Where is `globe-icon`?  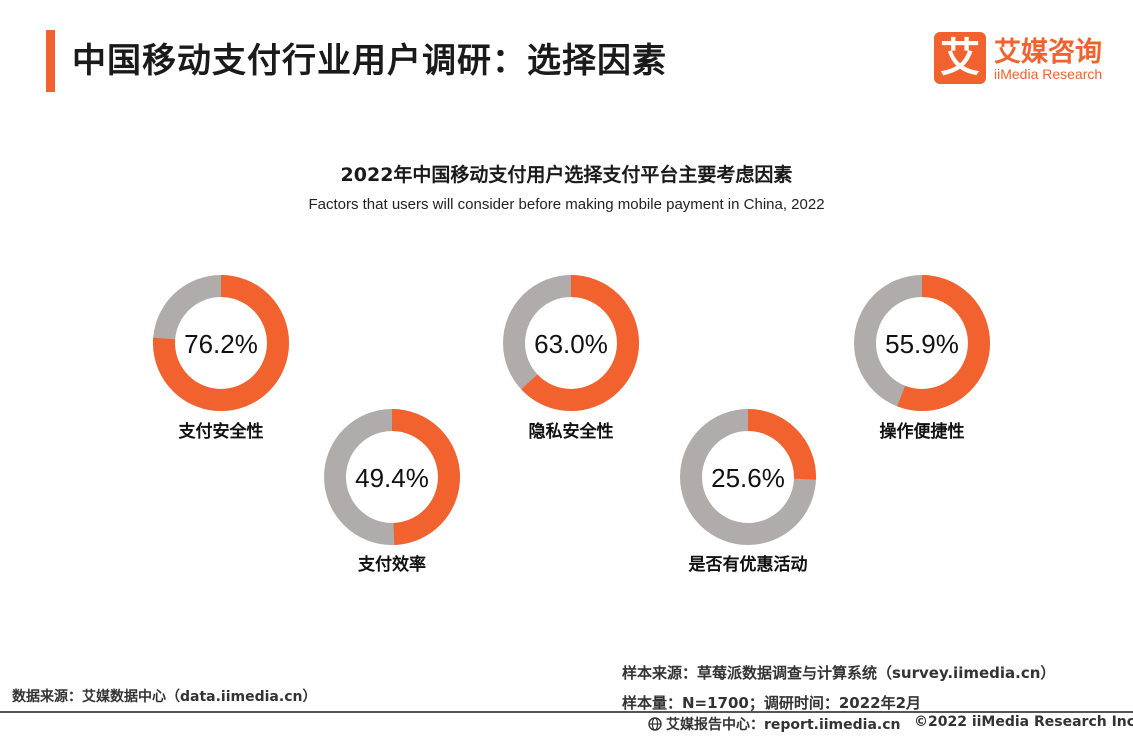 globe-icon is located at coordinates (655, 724).